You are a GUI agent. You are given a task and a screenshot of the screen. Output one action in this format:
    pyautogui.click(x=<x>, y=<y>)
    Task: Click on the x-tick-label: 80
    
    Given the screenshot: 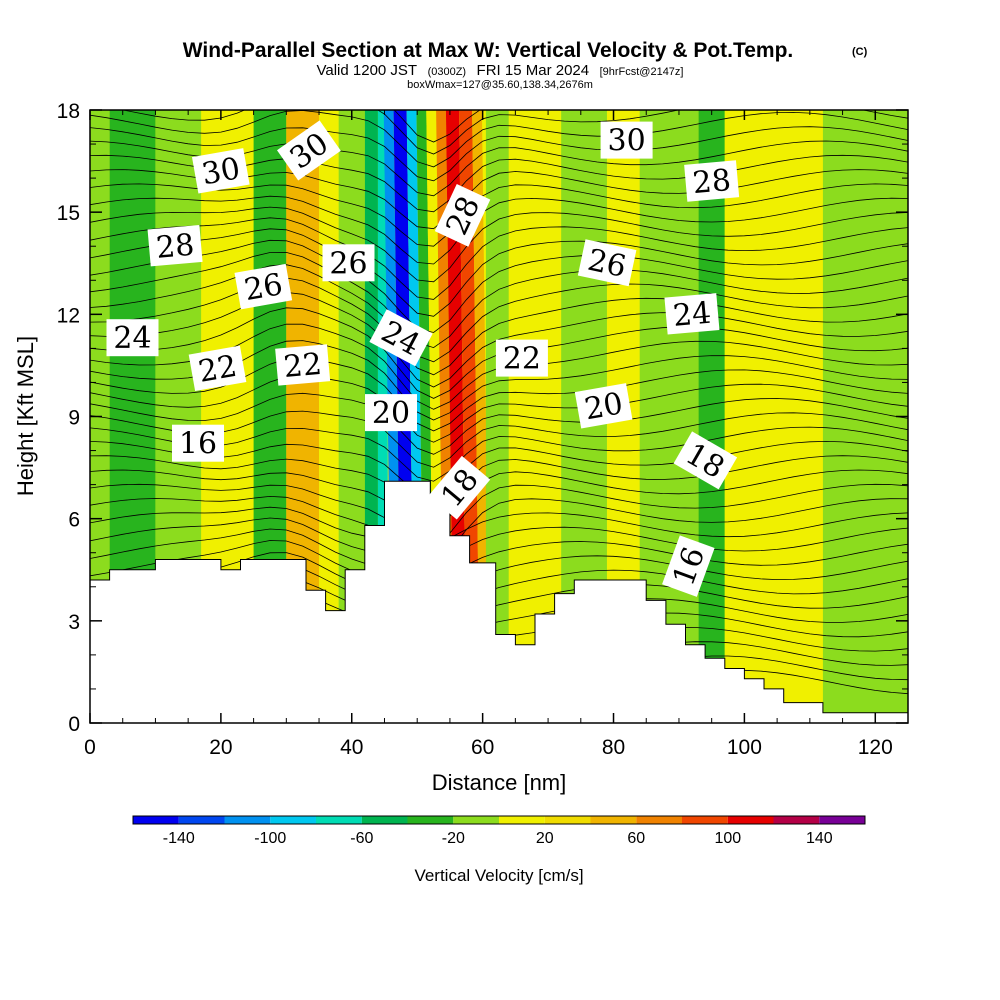 What is the action you would take?
    pyautogui.click(x=613, y=747)
    